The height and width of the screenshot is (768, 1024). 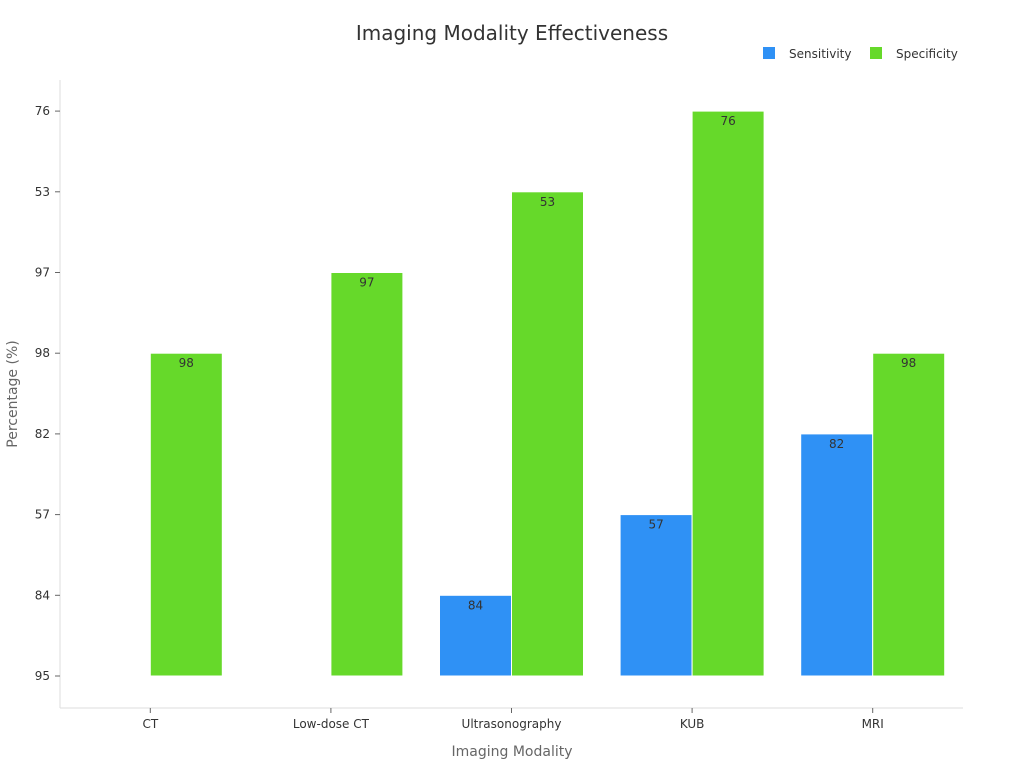 What do you see at coordinates (820, 54) in the screenshot?
I see `legend-label-sensitivity: Sensitivity` at bounding box center [820, 54].